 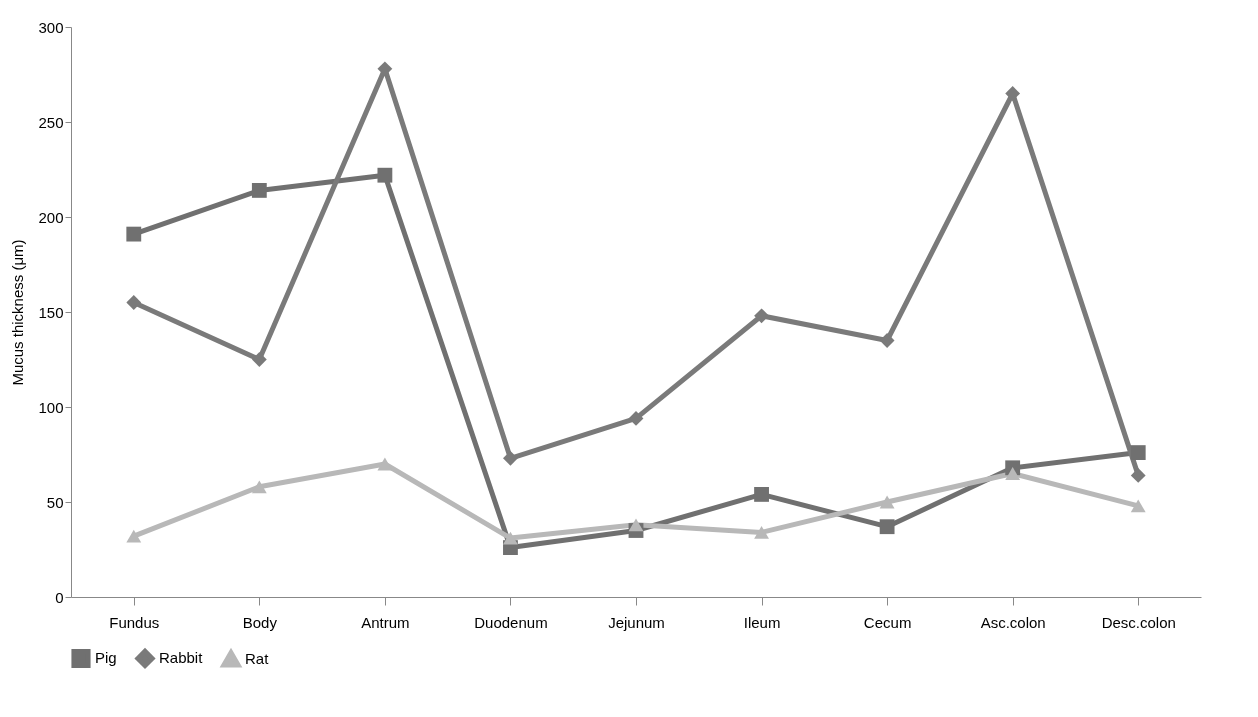 I want to click on y-tick-label: 50, so click(x=55, y=502).